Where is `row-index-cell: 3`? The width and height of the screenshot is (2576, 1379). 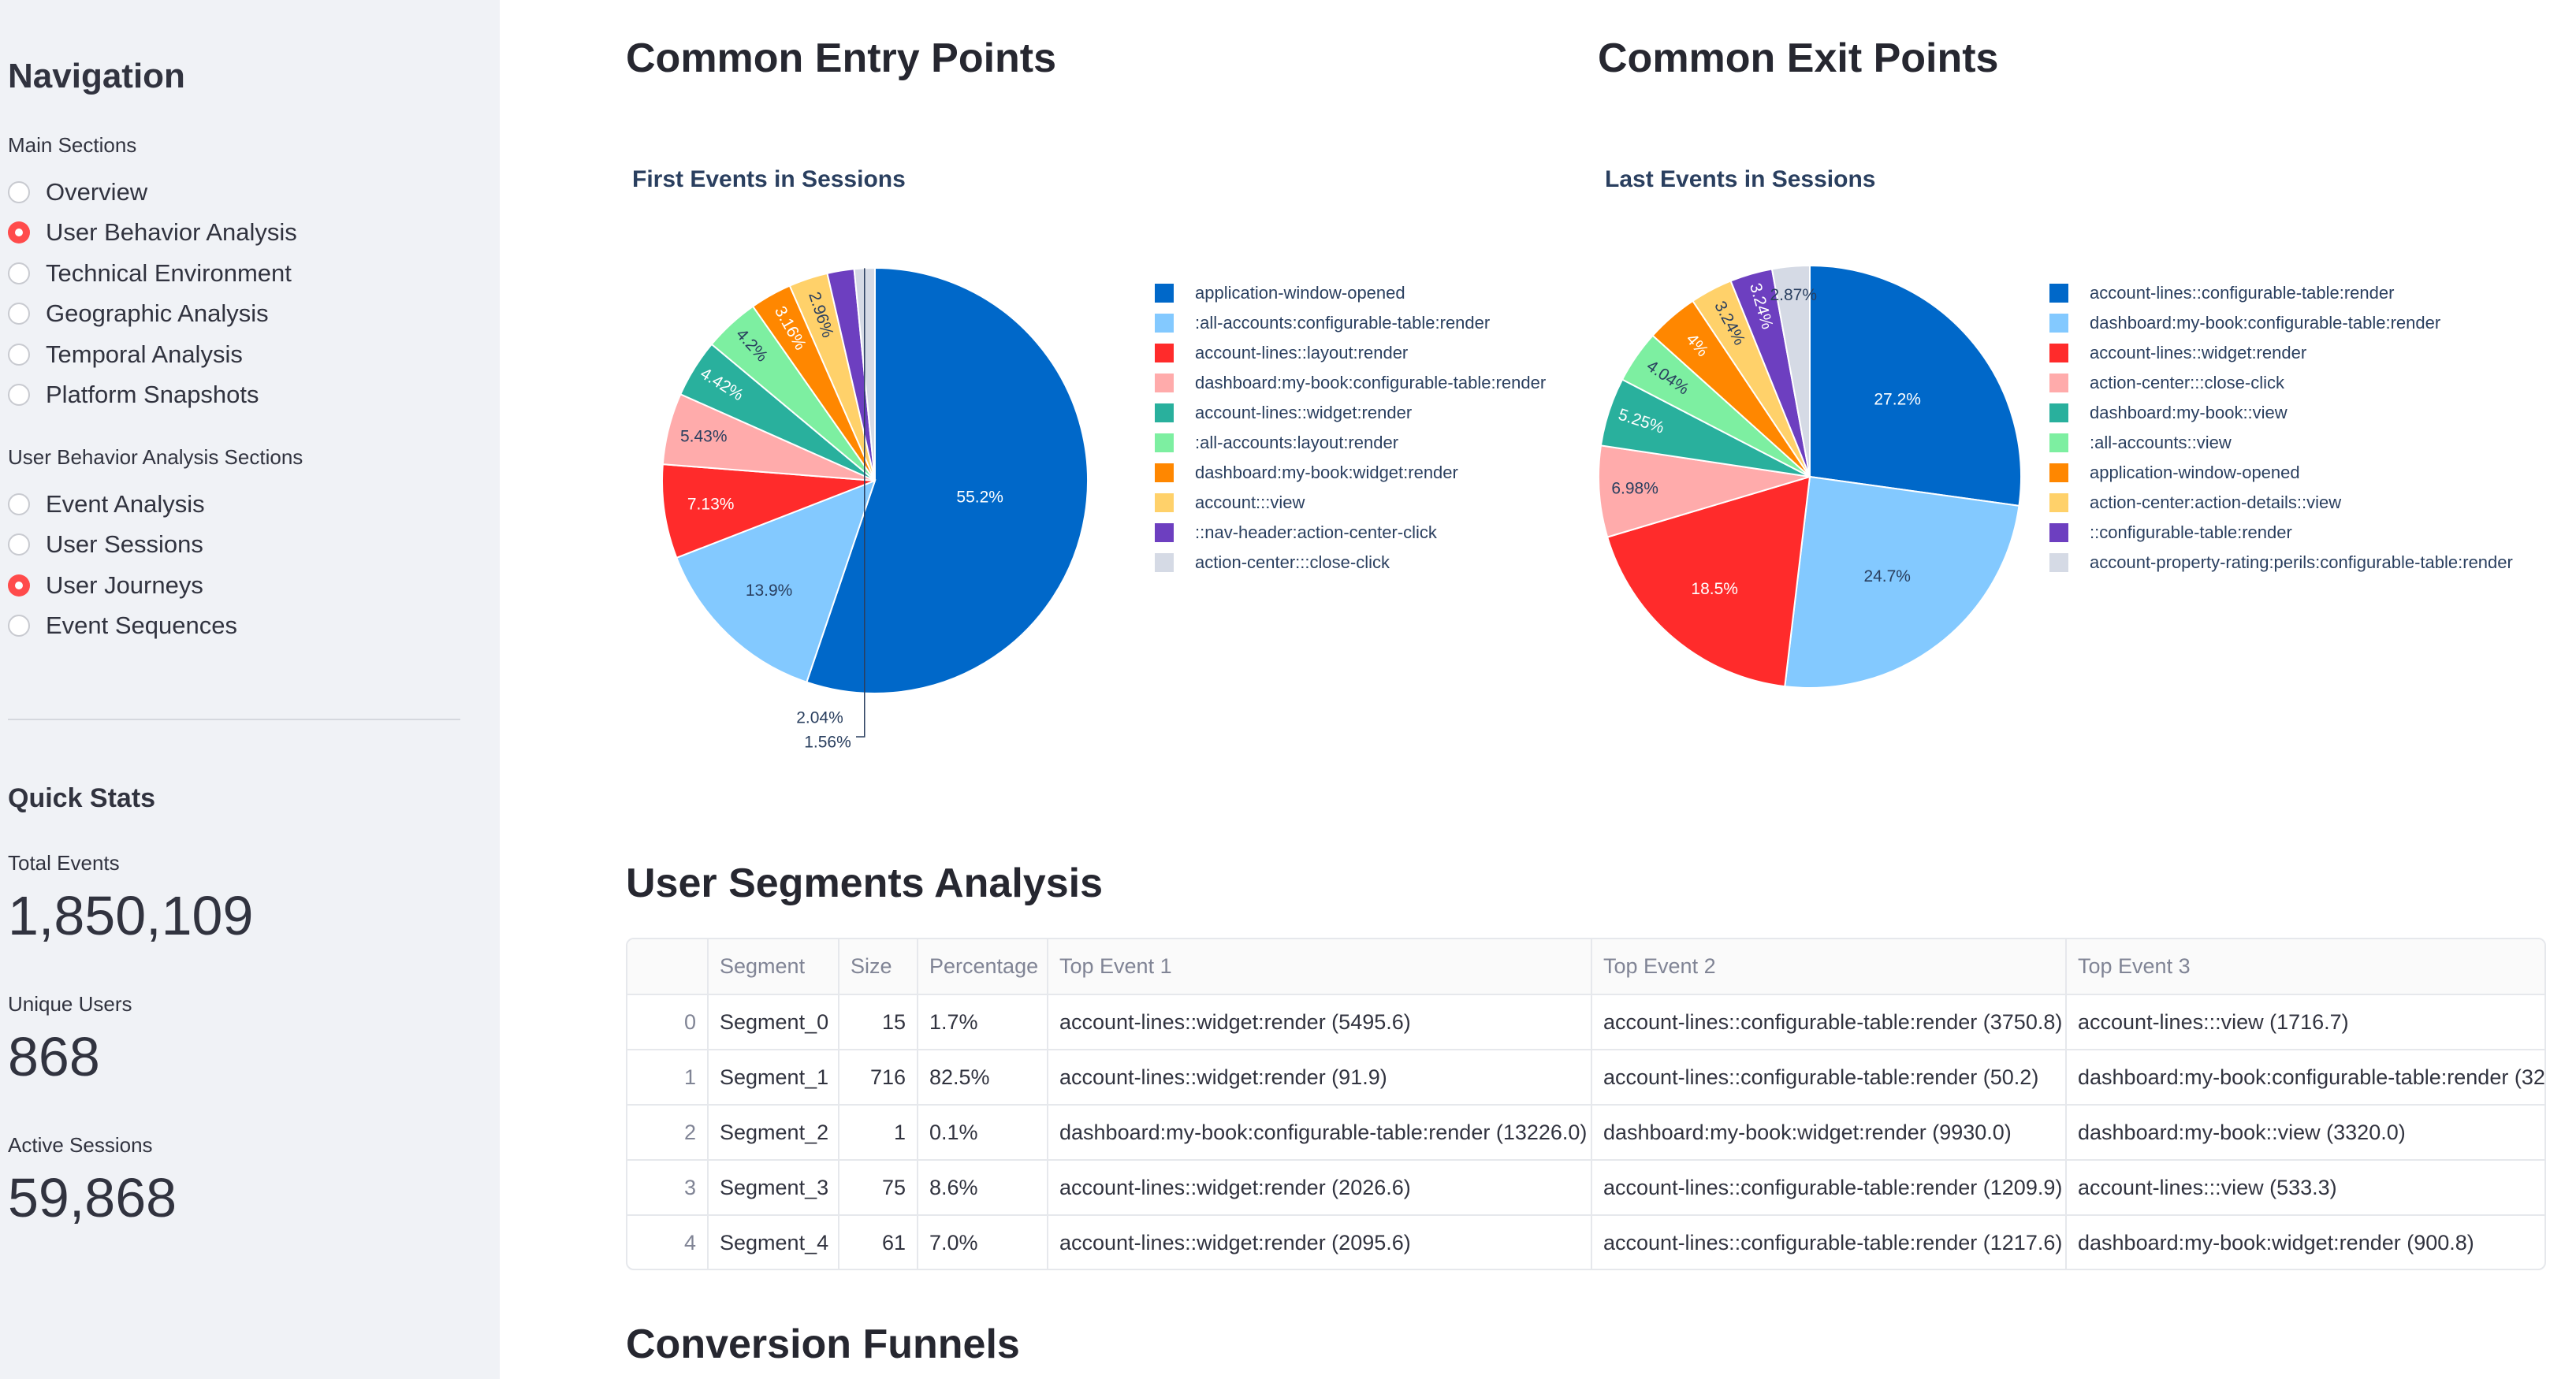 row-index-cell: 3 is located at coordinates (668, 1188).